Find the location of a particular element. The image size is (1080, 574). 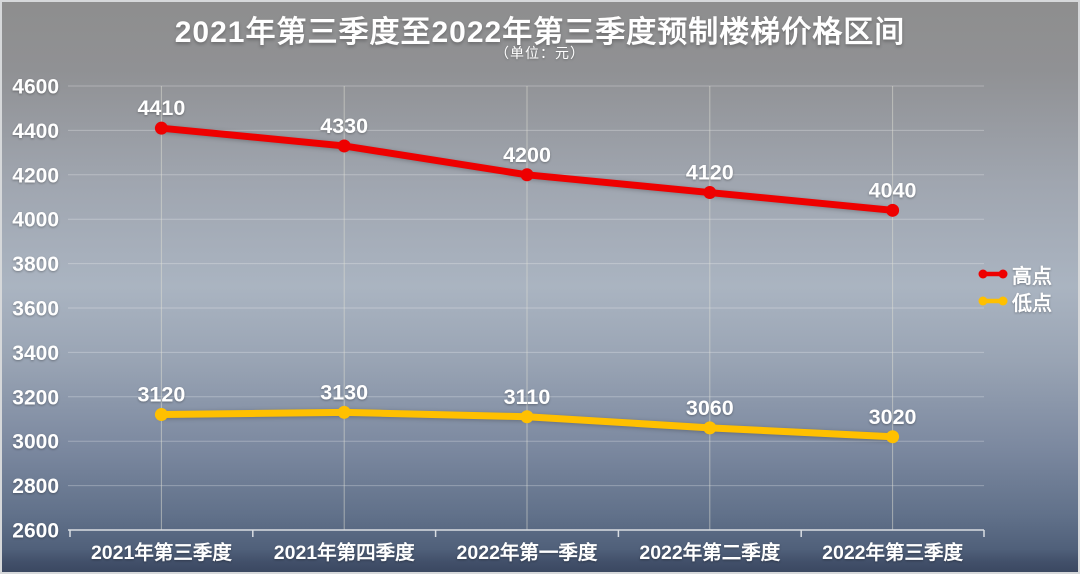

legend-item-low: 低点 is located at coordinates (1014, 302).